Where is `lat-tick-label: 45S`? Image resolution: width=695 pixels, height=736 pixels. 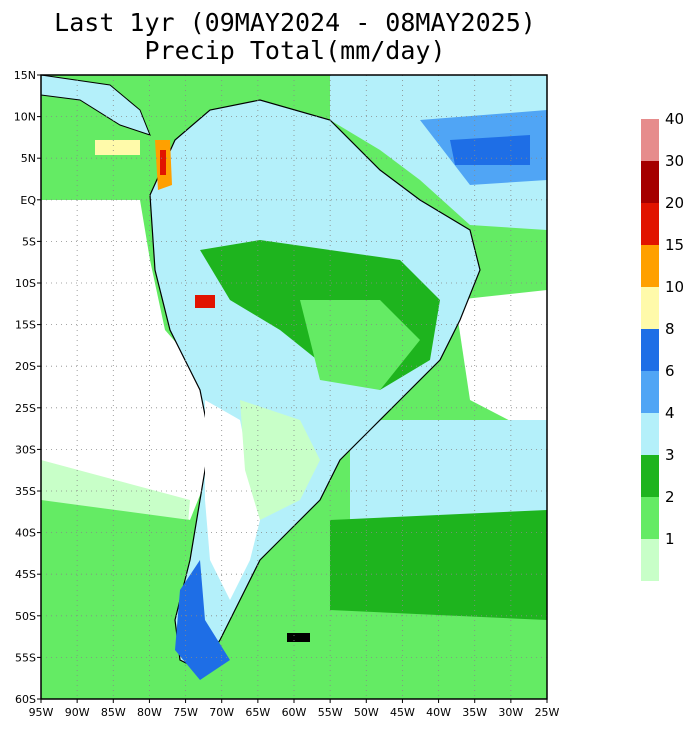
lat-tick-label: 45S is located at coordinates (25, 574).